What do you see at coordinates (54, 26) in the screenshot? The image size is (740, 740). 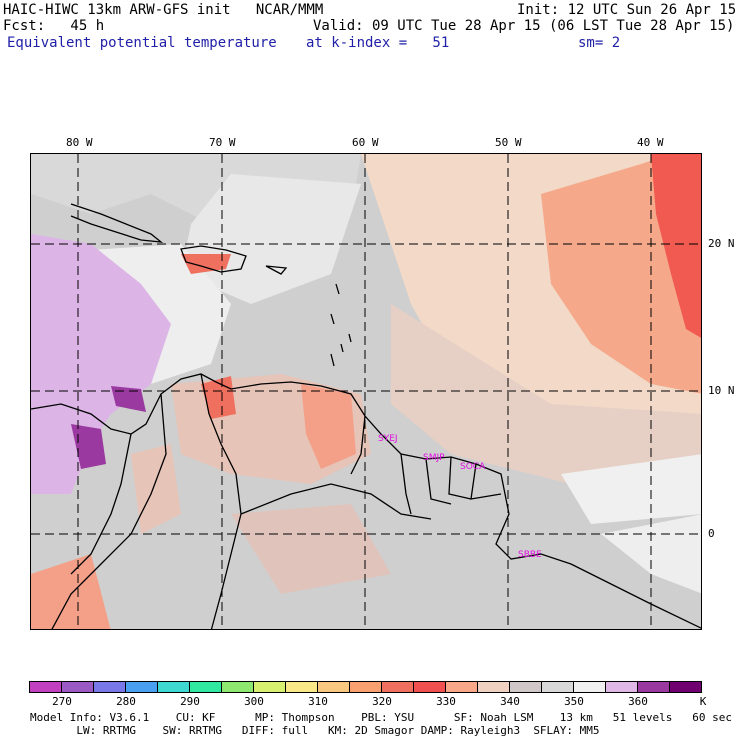 I see `forecast-hour: Fcst: 45 h` at bounding box center [54, 26].